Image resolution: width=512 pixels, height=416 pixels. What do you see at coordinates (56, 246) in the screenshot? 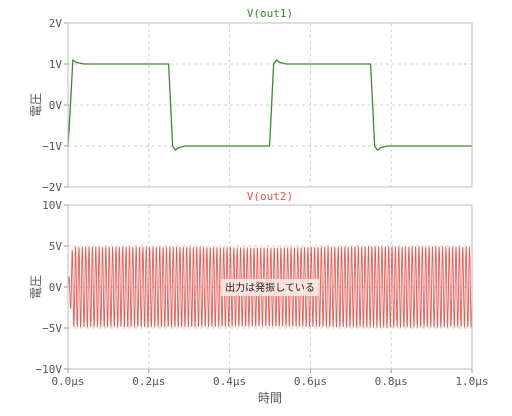
I see `y-tick-label: 5V` at bounding box center [56, 246].